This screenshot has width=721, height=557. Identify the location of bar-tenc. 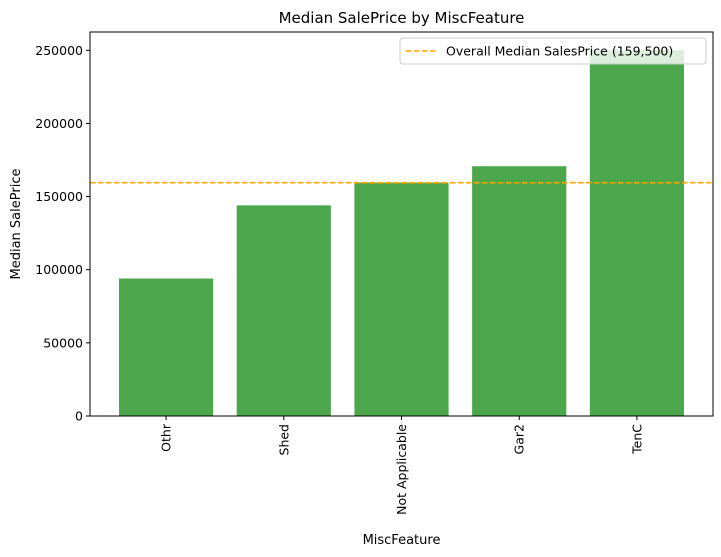
(636, 233).